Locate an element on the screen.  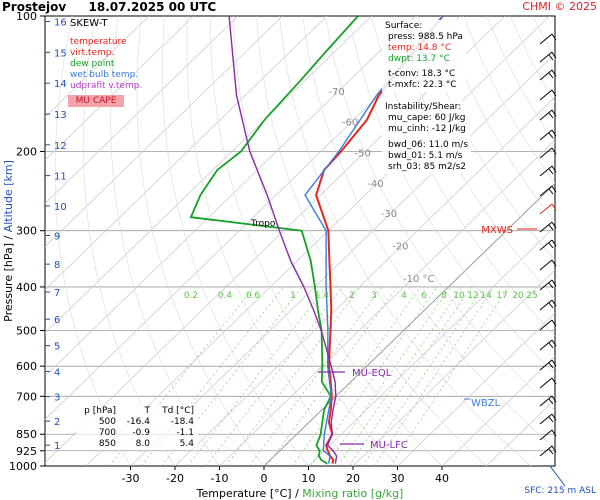
table-cell: 850 is located at coordinates (107, 444).